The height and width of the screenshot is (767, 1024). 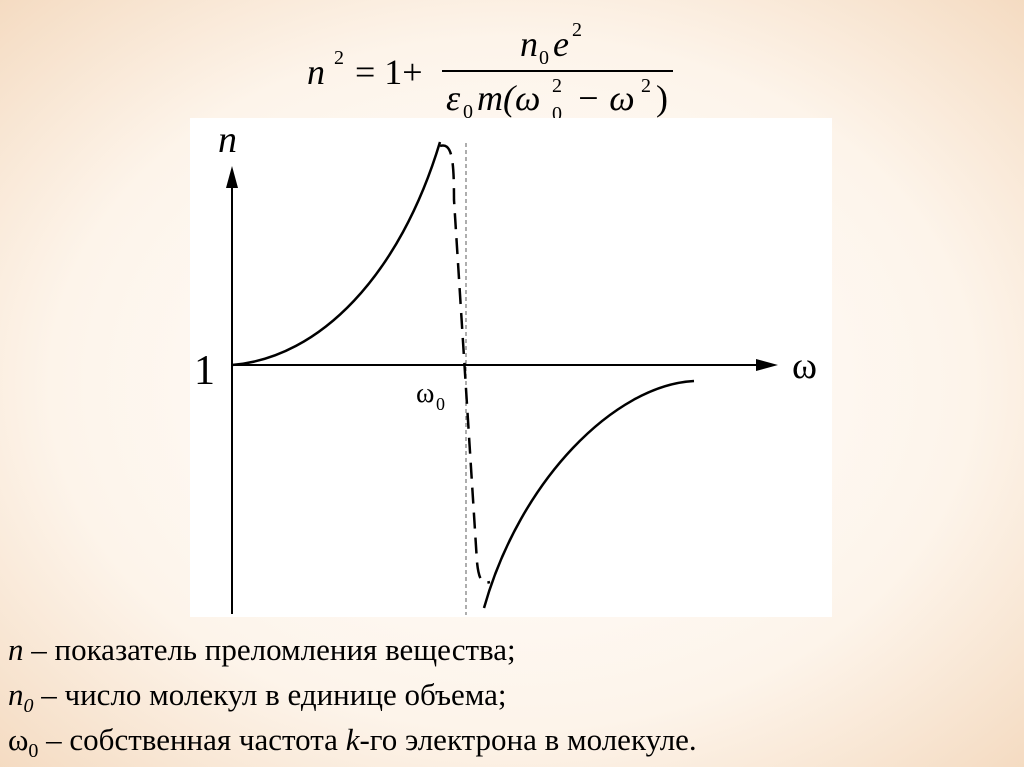 What do you see at coordinates (339, 58) in the screenshot?
I see `formula-exp: 2` at bounding box center [339, 58].